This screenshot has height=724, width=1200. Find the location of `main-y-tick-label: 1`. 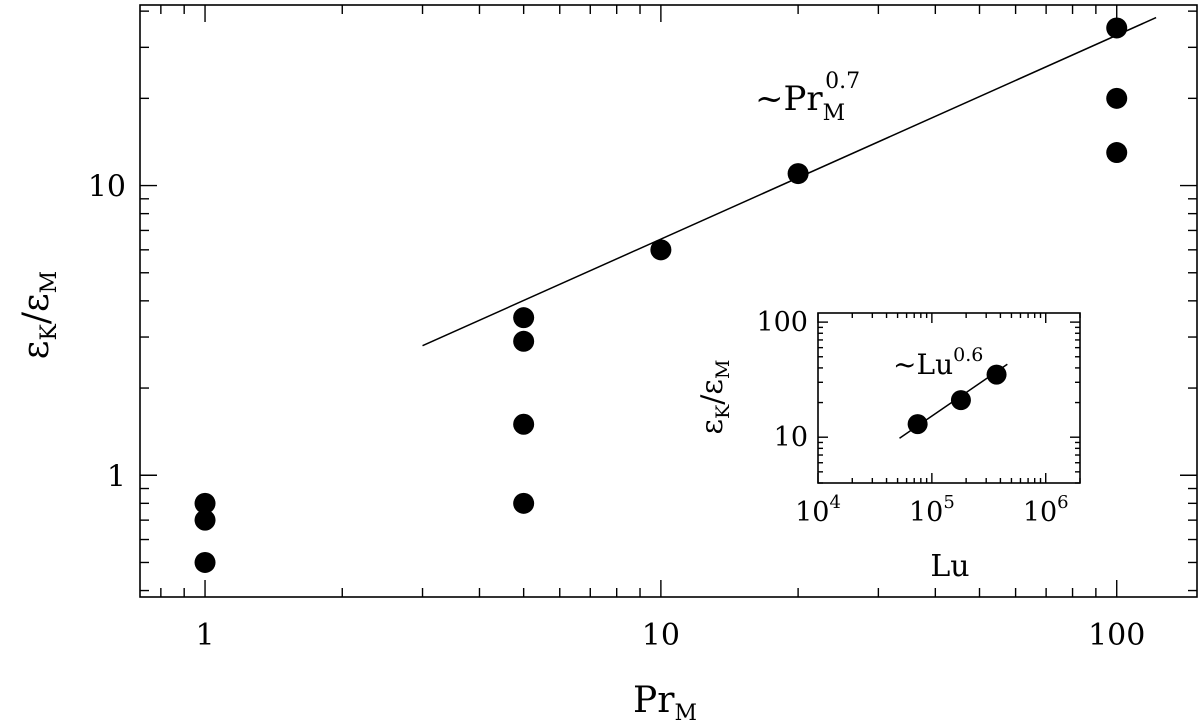

main-y-tick-label: 1 is located at coordinates (116, 476).